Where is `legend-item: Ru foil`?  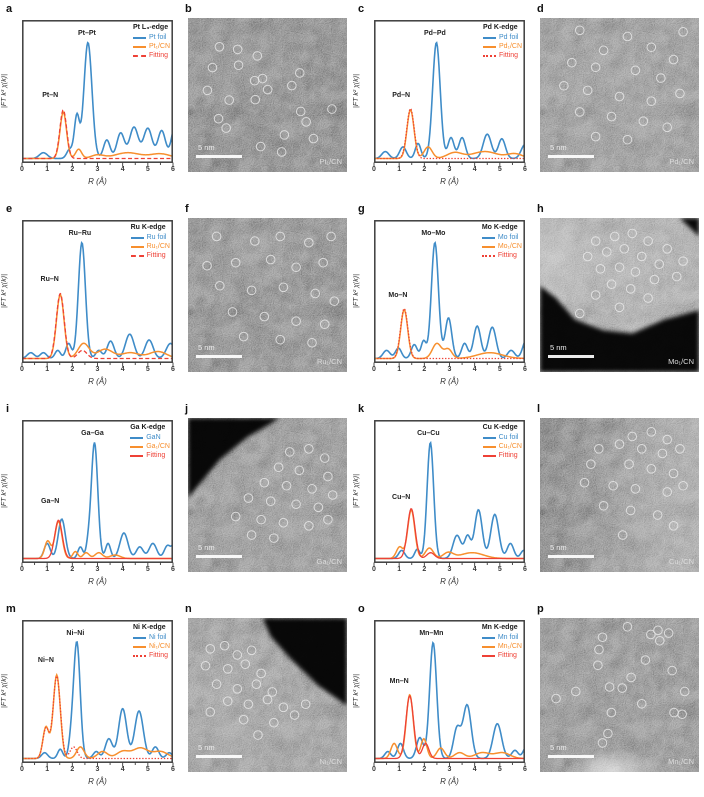 legend-item: Ru foil is located at coordinates (150, 237).